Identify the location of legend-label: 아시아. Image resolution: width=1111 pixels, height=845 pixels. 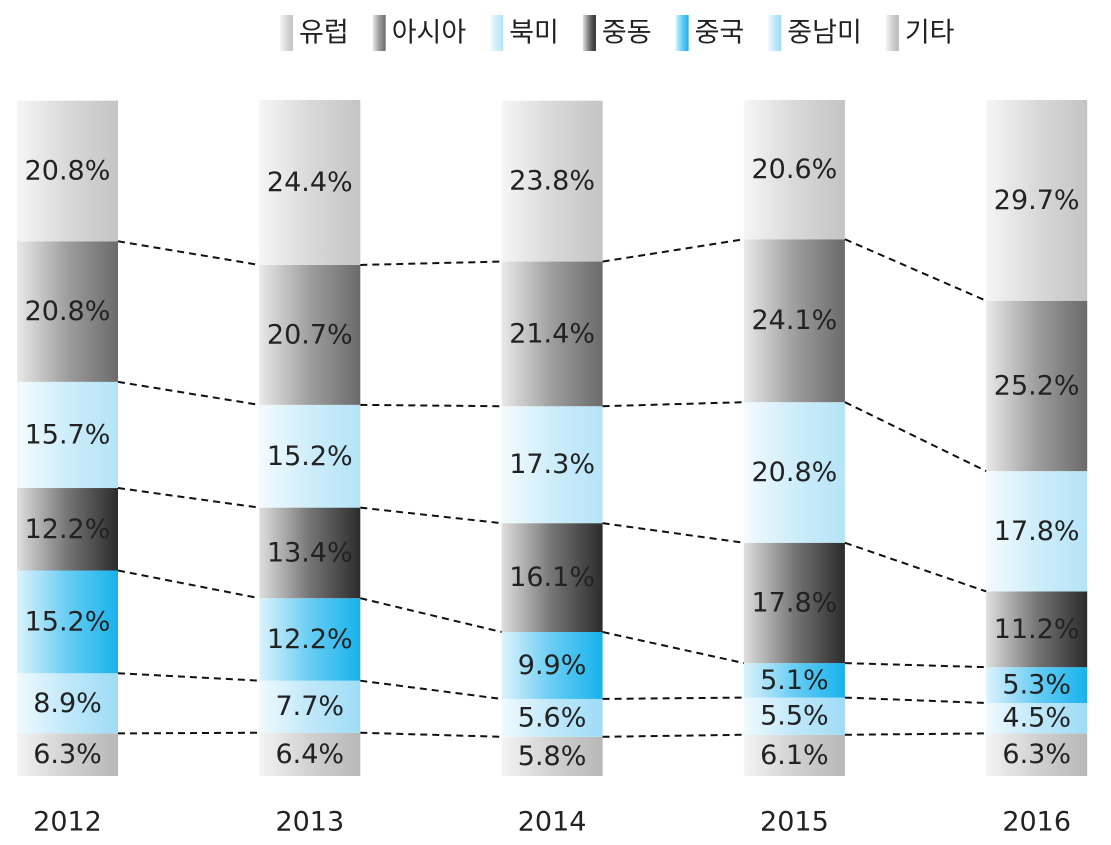
(429, 33).